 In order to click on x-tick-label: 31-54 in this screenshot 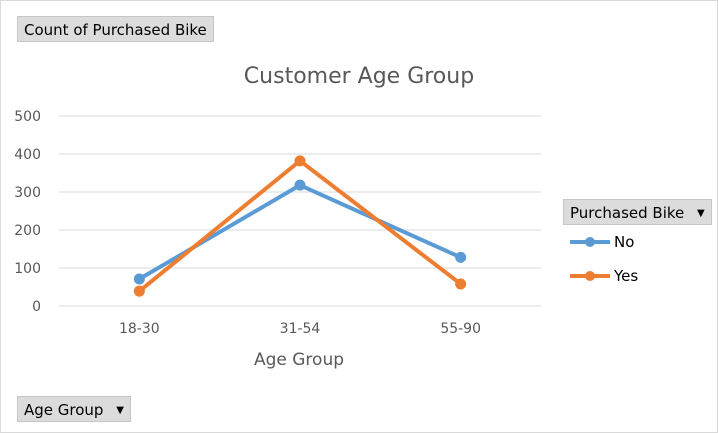, I will do `click(300, 329)`.